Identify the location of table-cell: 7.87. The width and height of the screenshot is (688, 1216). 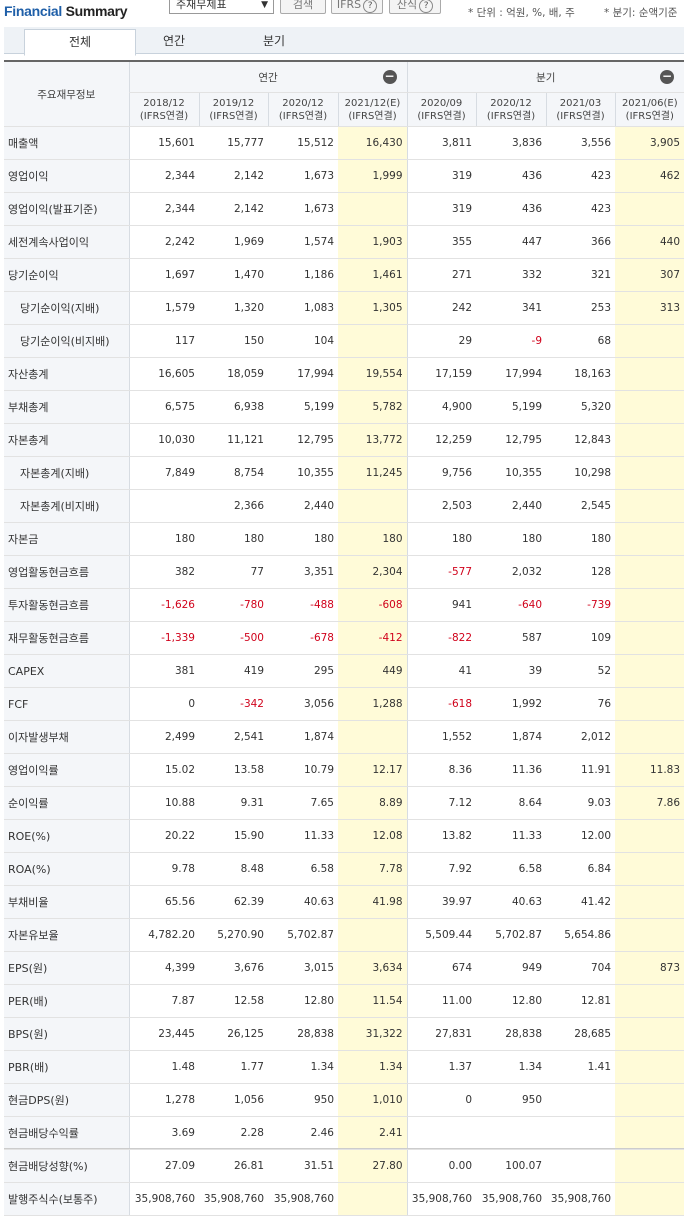
(163, 1001).